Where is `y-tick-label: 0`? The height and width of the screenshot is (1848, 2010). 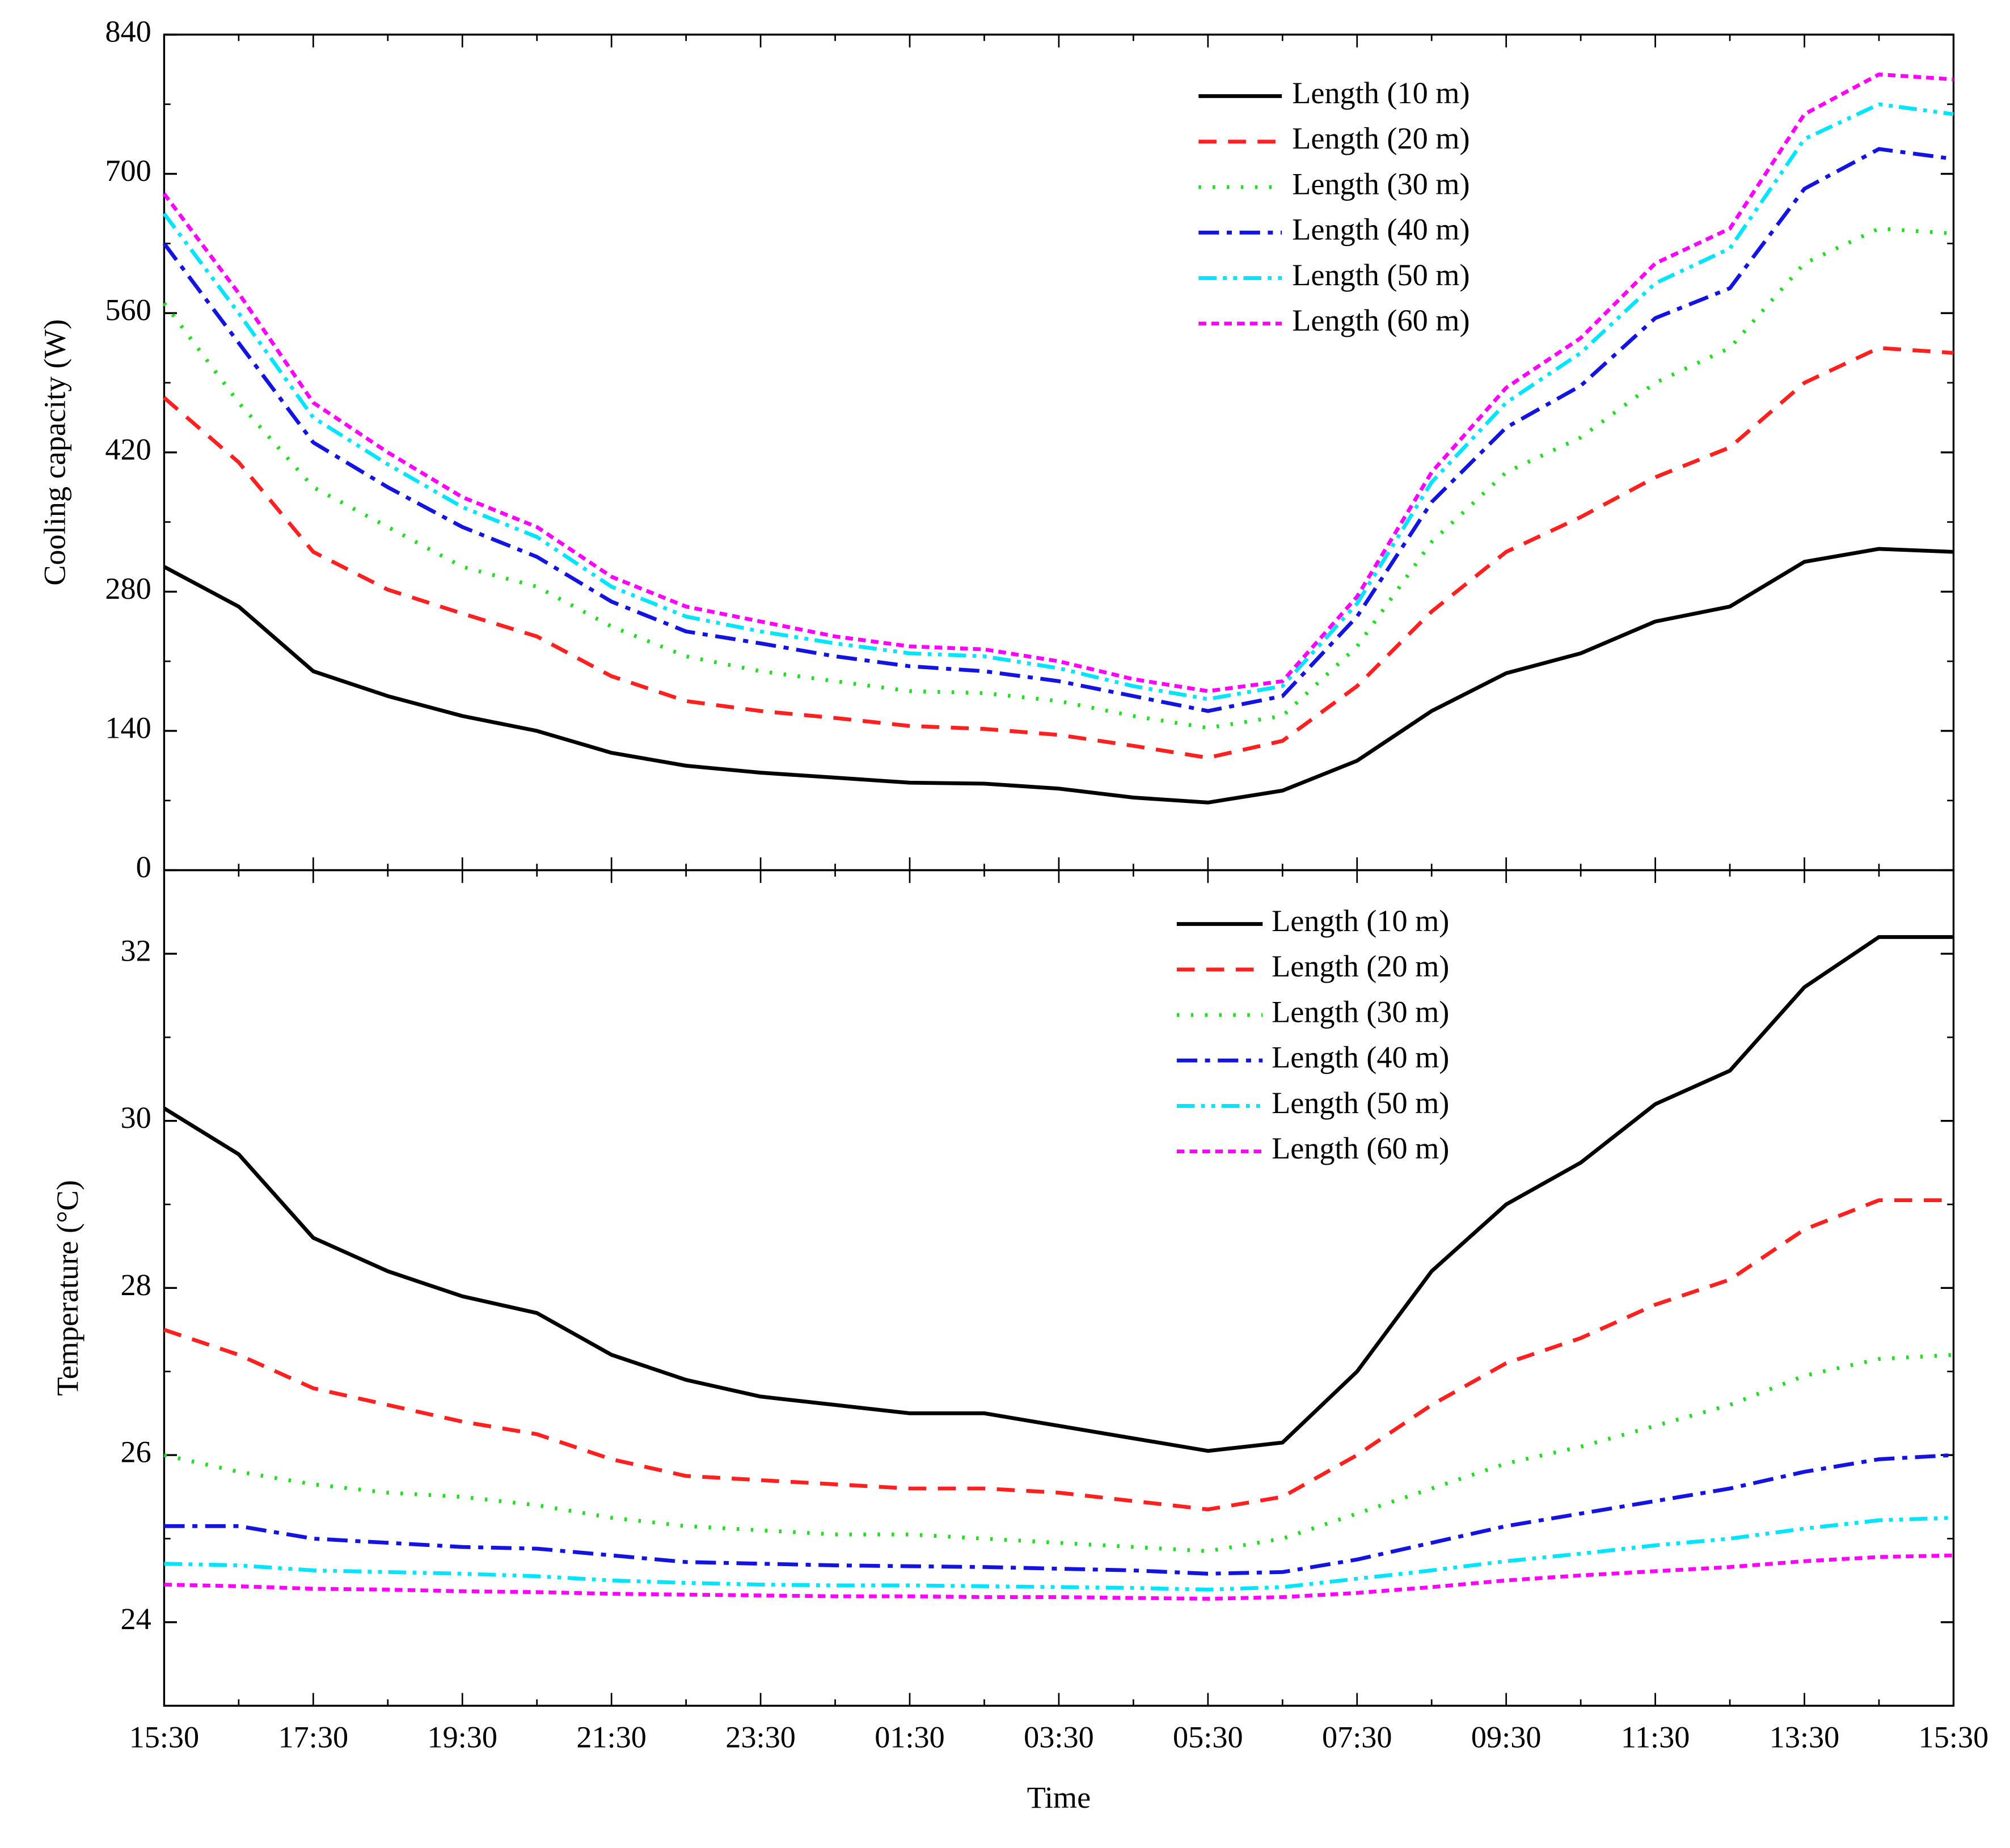 y-tick-label: 0 is located at coordinates (143, 867).